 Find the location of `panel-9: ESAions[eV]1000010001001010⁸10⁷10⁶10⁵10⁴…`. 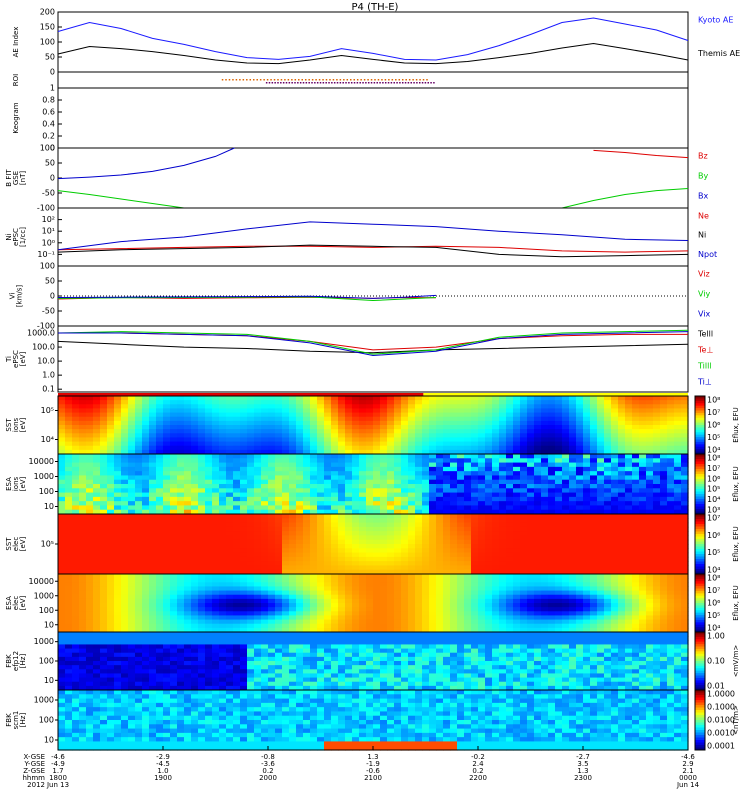

panel-9: ESAions[eV]1000010001001010⁸10⁷10⁶10⁵10⁴… is located at coordinates (372, 484).